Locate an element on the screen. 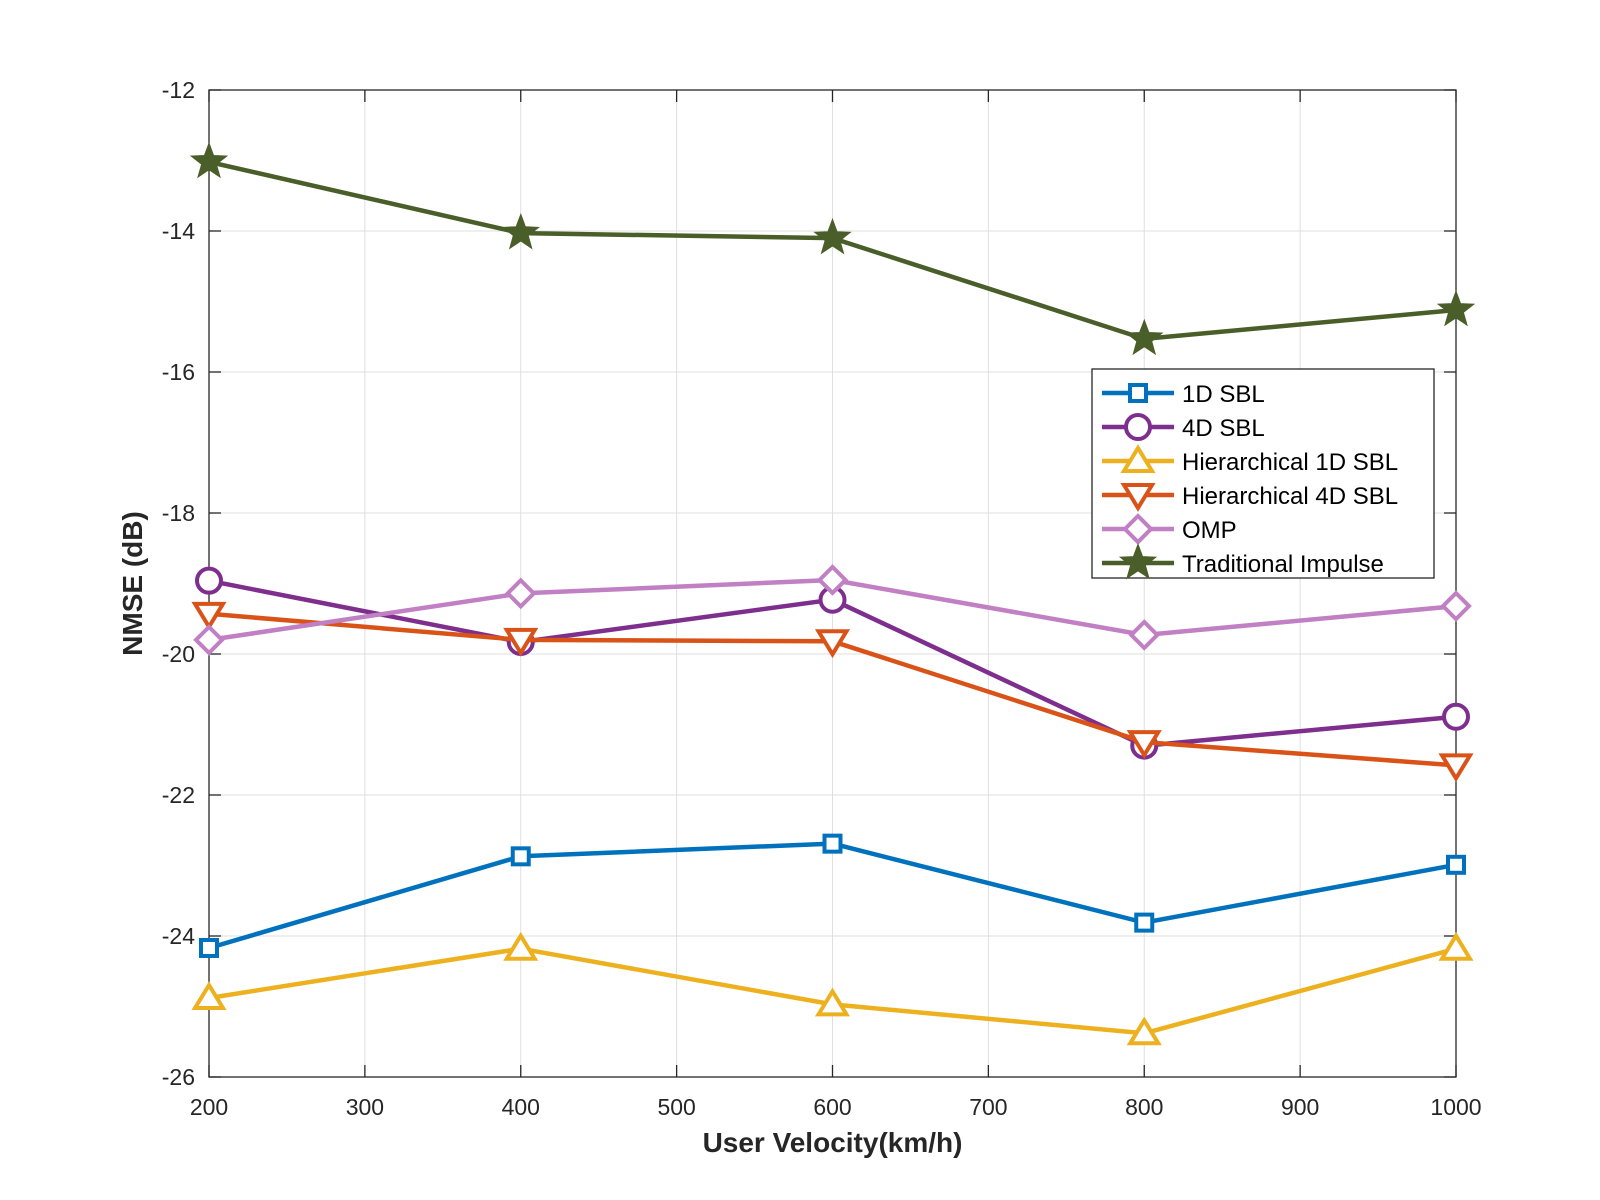 The image size is (1600, 1200). legend-box is located at coordinates (1263, 473).